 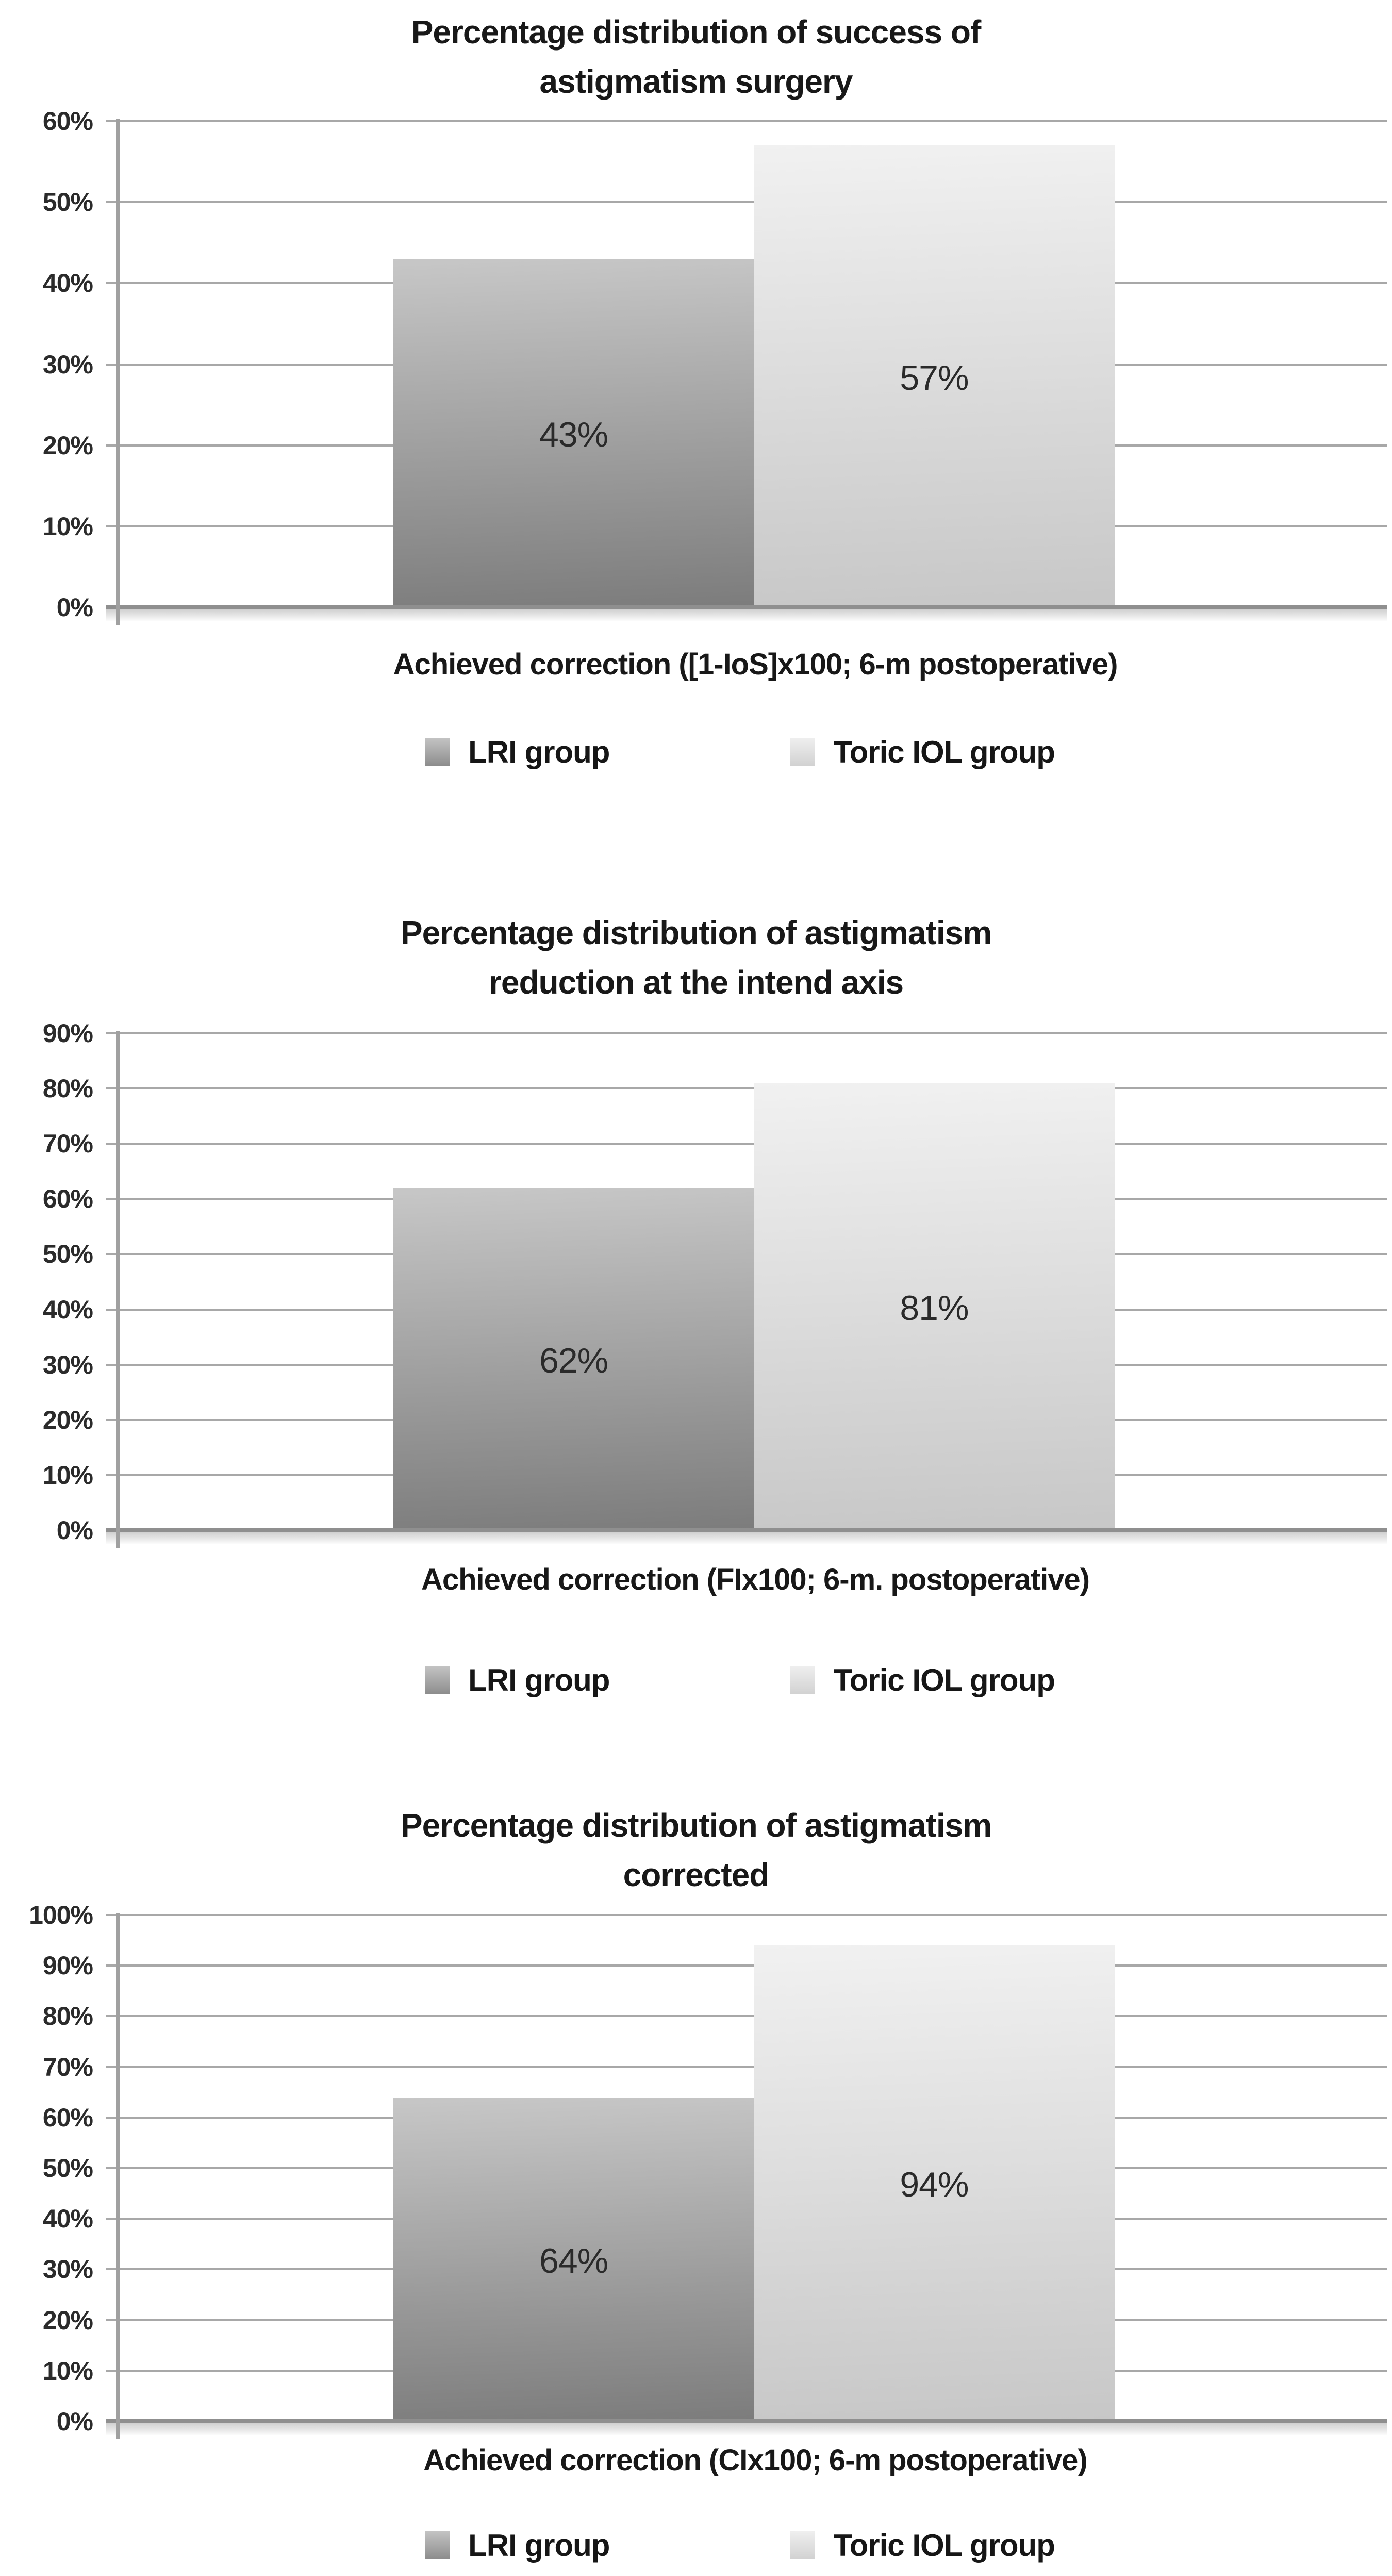 I want to click on bar-value-label: 62%, so click(x=573, y=1361).